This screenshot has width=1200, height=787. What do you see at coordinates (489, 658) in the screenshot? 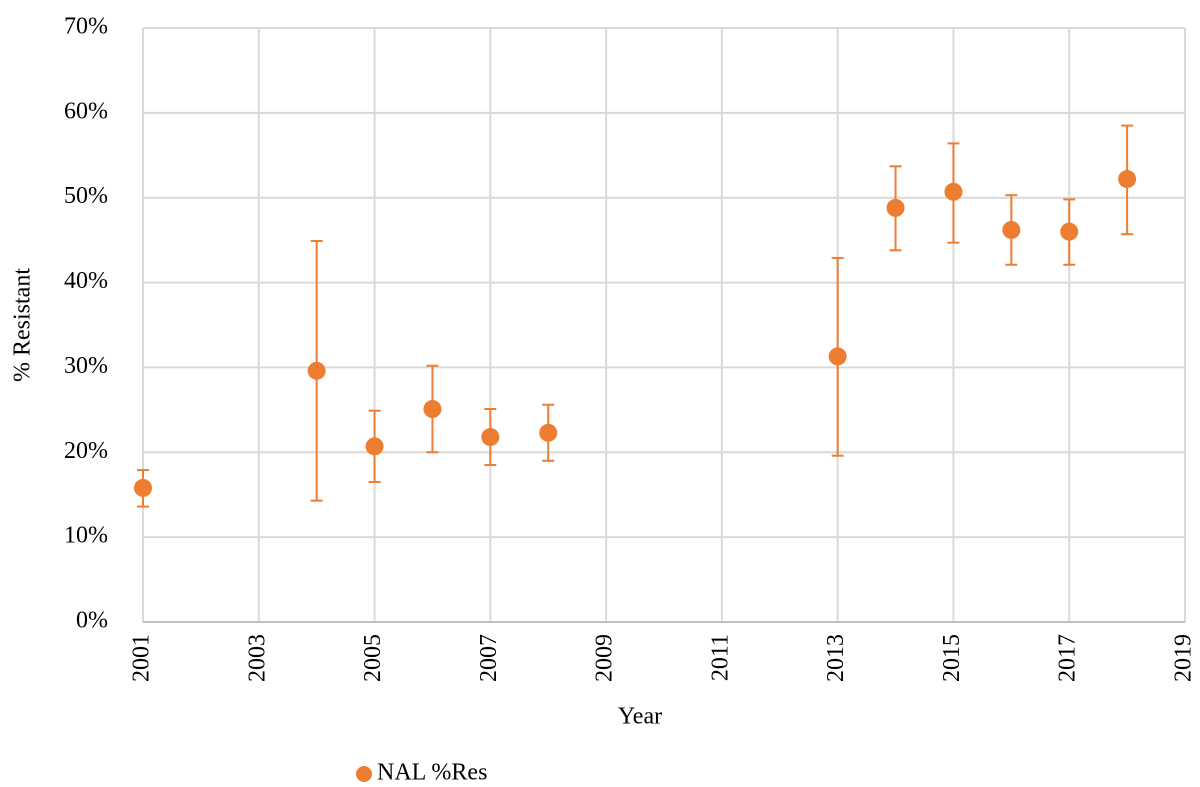
I see `x-tick-label: 2007` at bounding box center [489, 658].